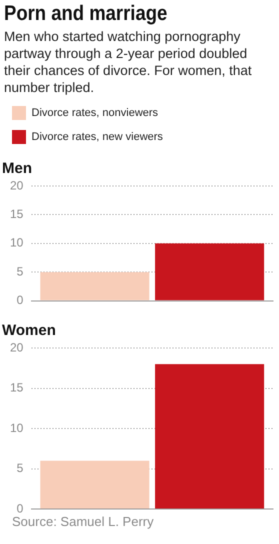 The height and width of the screenshot is (544, 279). I want to click on legend-label: Divorce rates, nonviewers, so click(95, 113).